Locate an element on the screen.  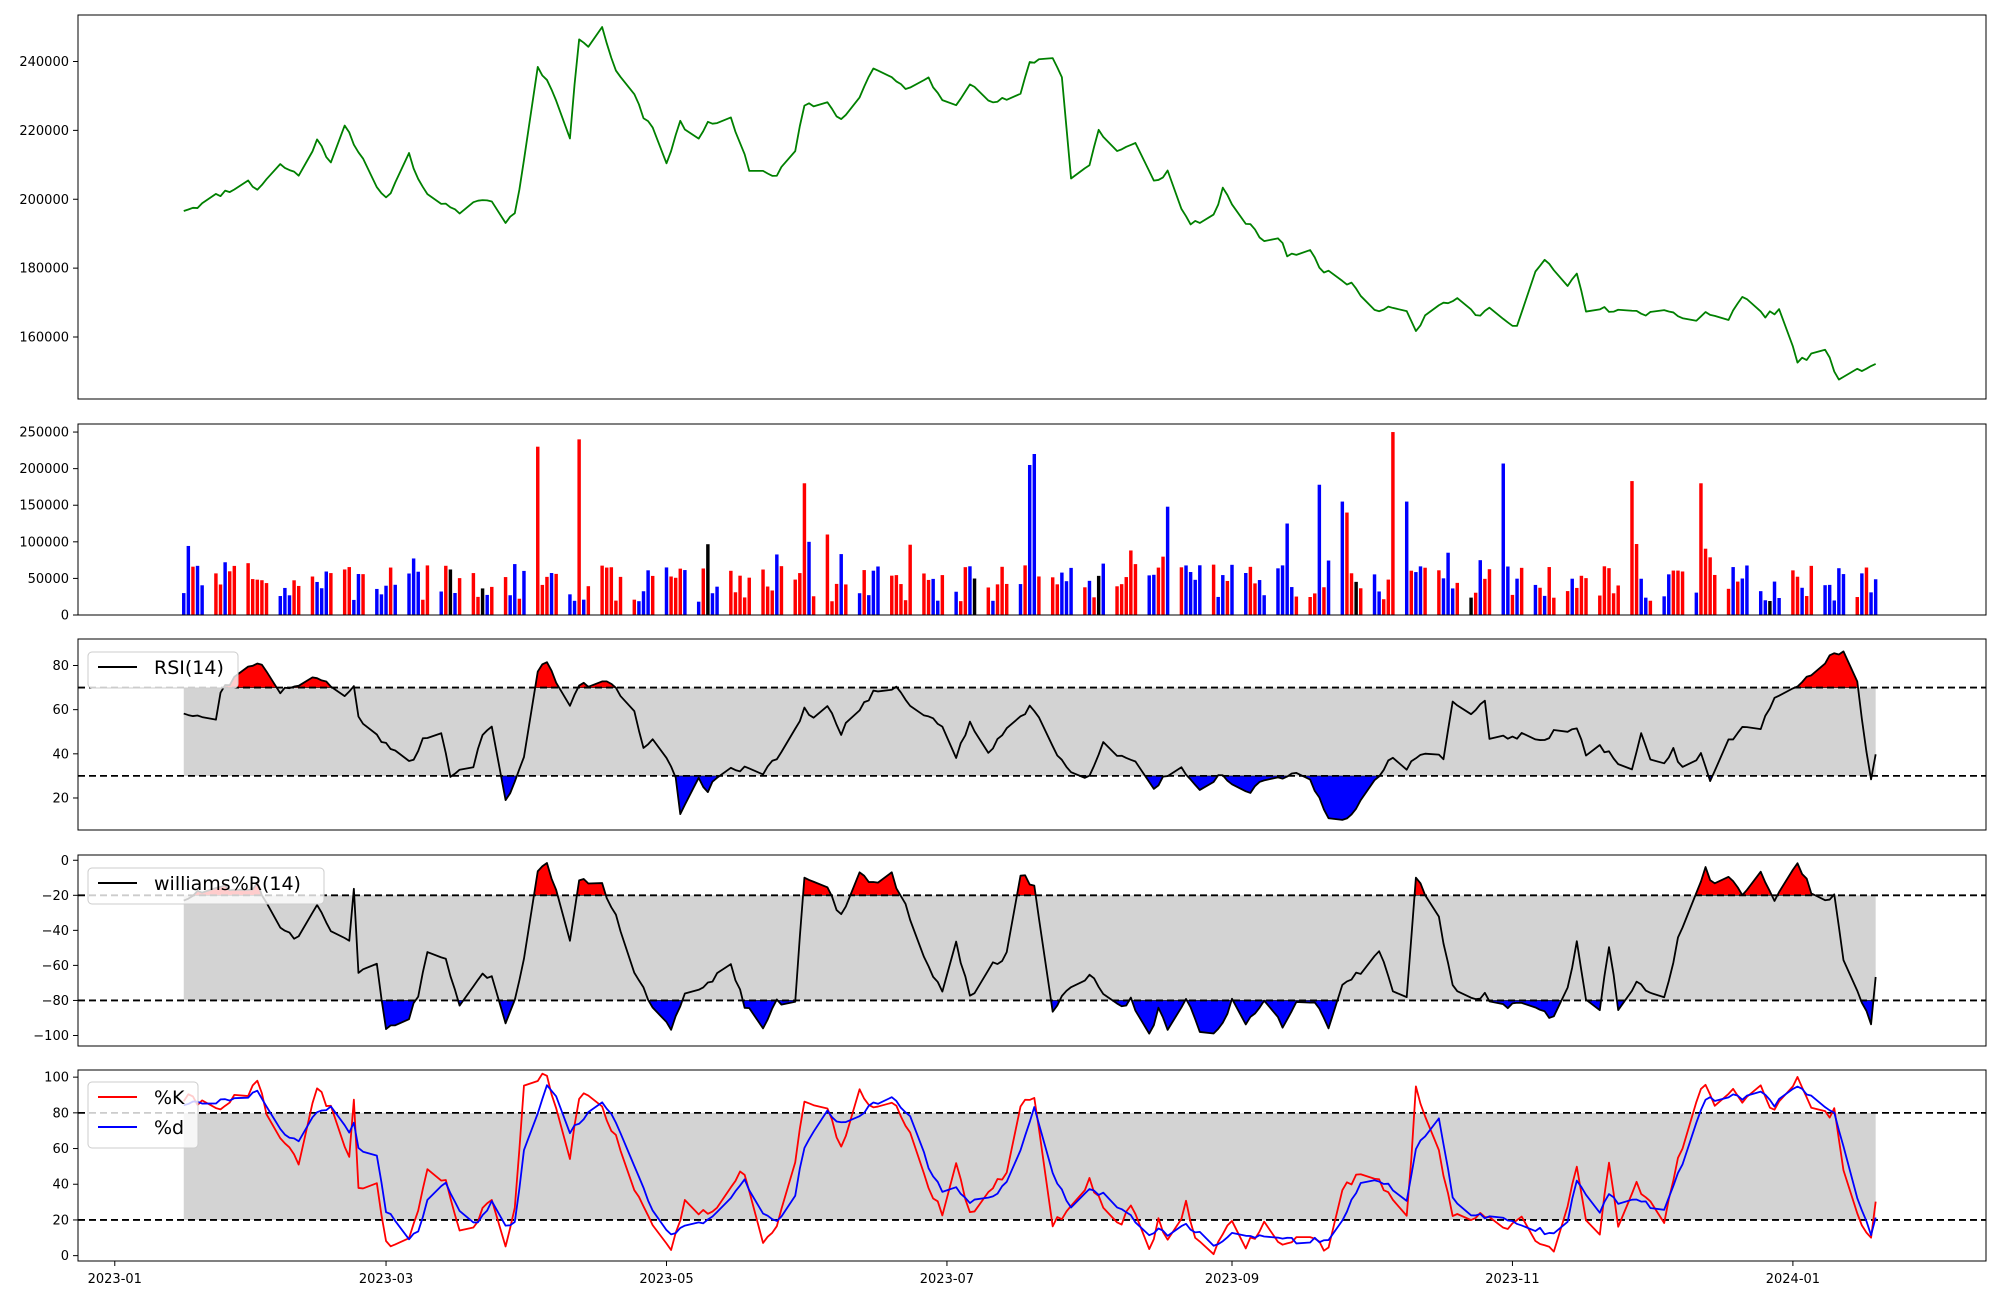
rsi-ytick-label: 60 is located at coordinates (60, 710).